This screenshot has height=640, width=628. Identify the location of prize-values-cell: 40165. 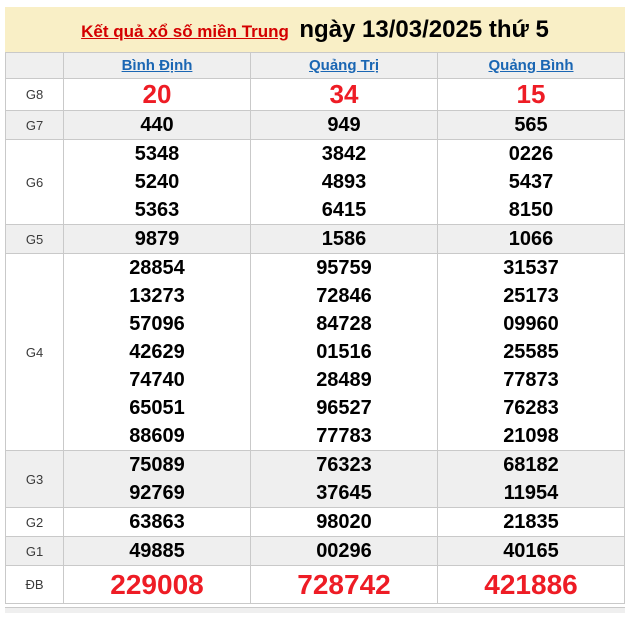
(531, 551).